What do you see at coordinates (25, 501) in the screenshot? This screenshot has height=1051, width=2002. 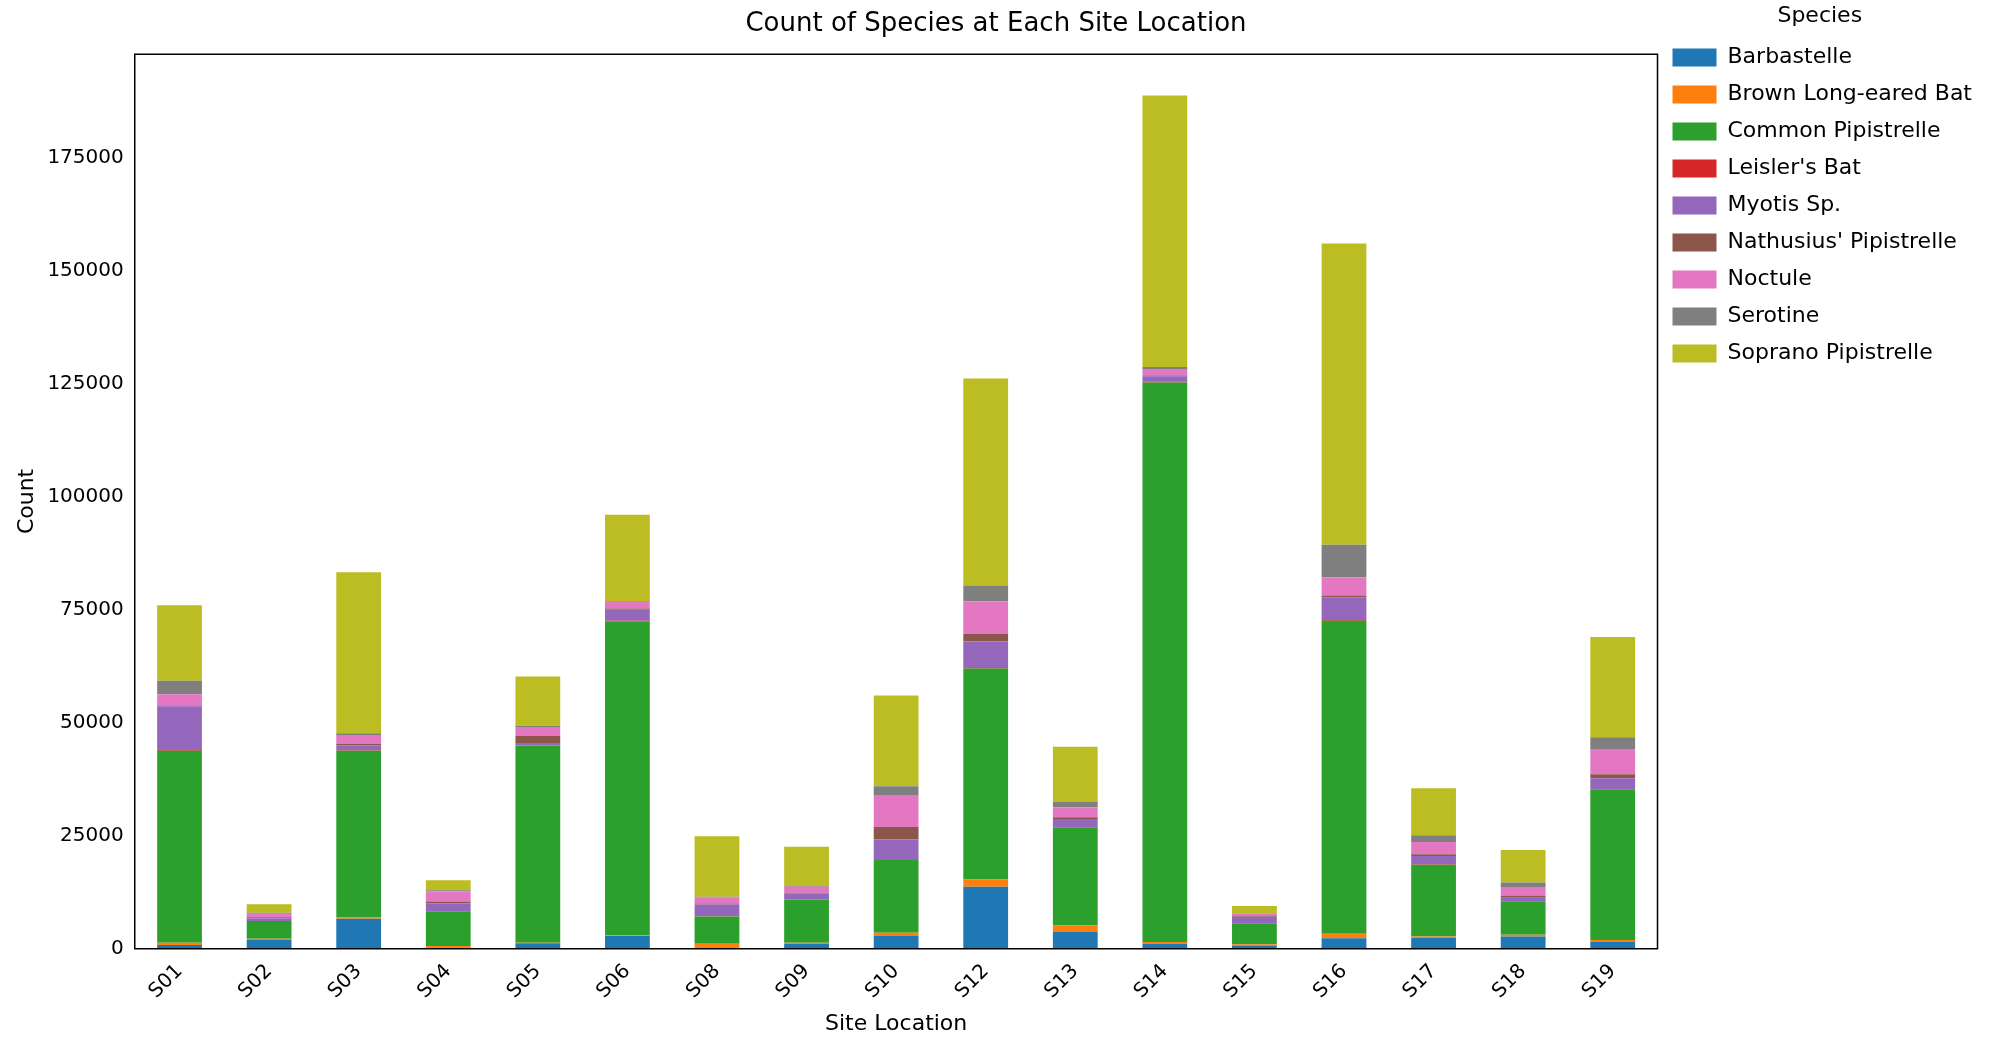 I see `y-axis-title: Count` at bounding box center [25, 501].